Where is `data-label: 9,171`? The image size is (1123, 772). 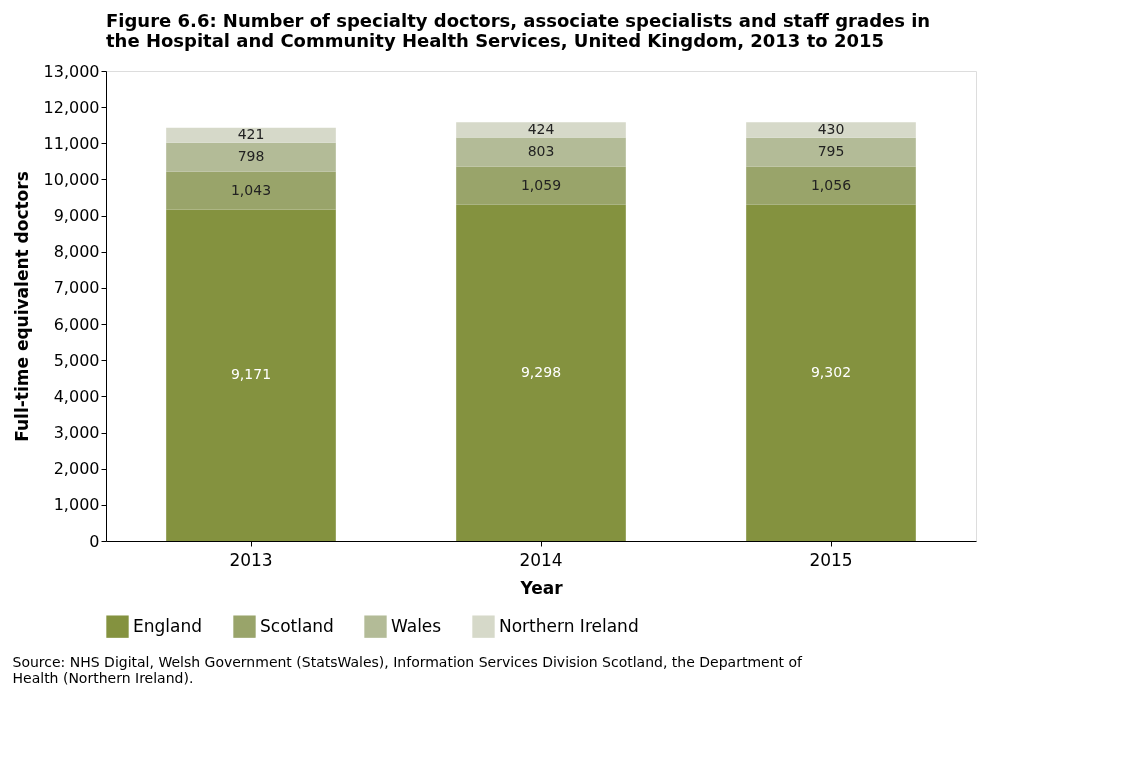 data-label: 9,171 is located at coordinates (251, 374).